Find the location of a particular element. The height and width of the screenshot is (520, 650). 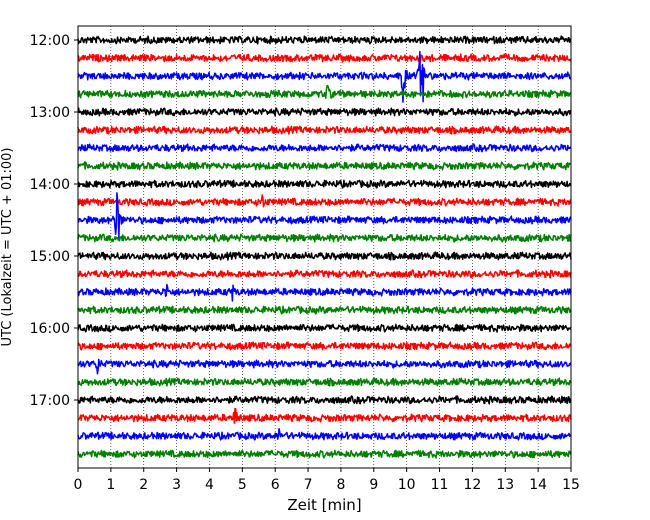

x-tick-label-14: 14 is located at coordinates (538, 485).